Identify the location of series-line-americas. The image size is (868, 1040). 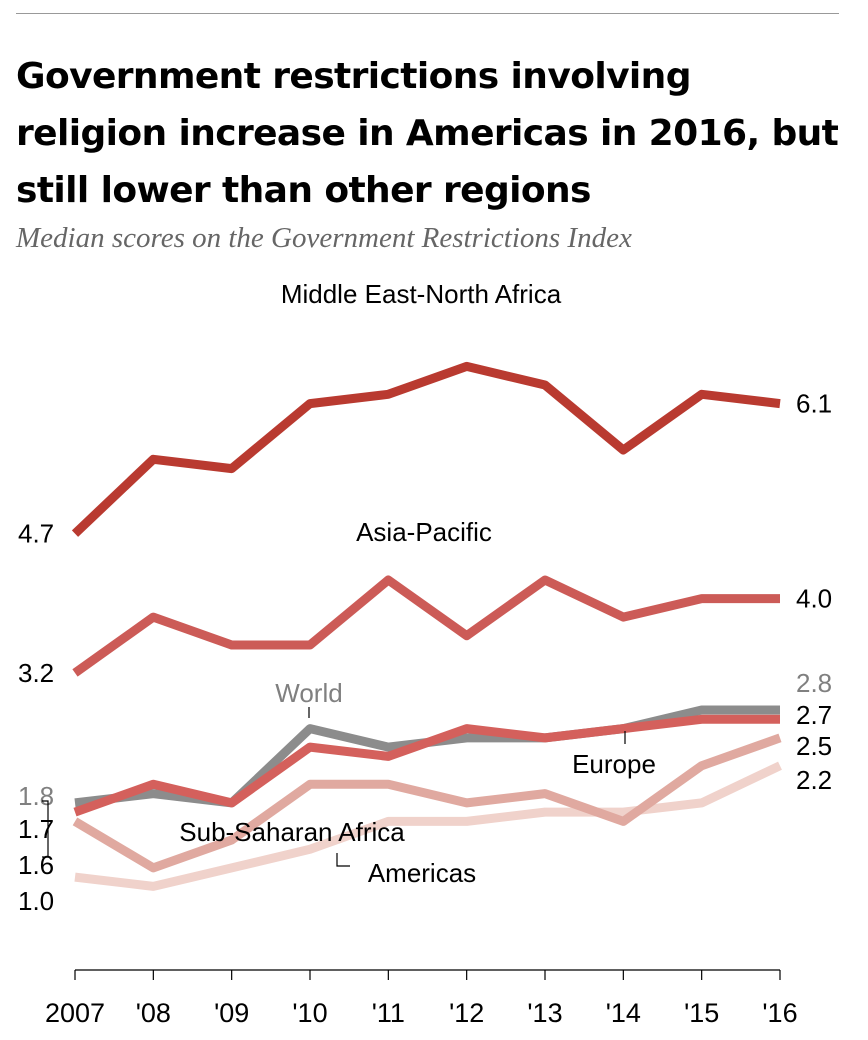
(428, 826).